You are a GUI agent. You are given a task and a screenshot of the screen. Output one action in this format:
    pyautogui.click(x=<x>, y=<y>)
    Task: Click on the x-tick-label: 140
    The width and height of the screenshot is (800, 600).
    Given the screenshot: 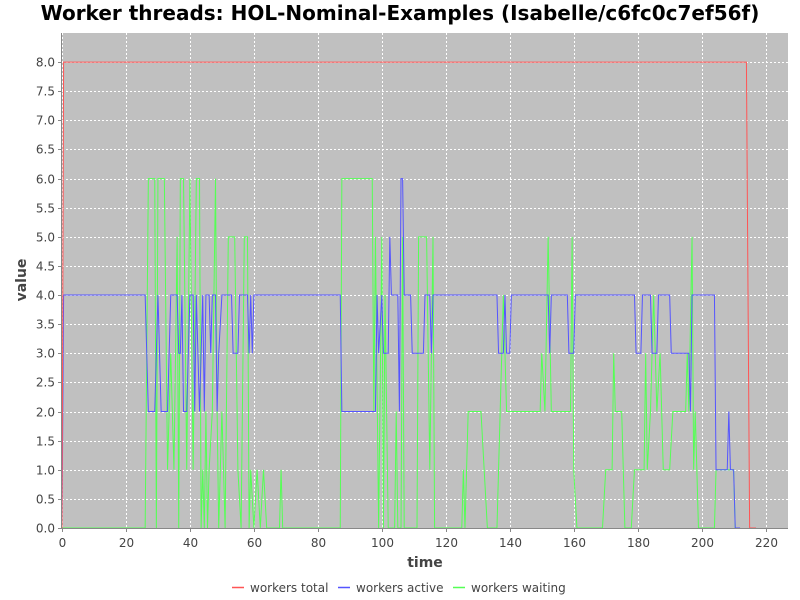 What is the action you would take?
    pyautogui.click(x=510, y=543)
    